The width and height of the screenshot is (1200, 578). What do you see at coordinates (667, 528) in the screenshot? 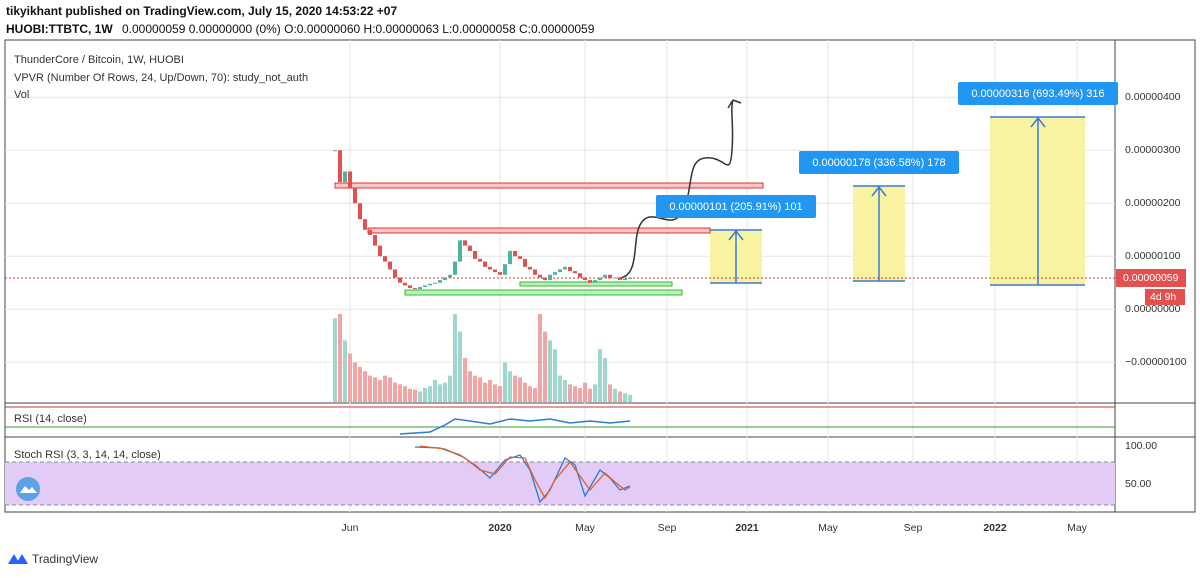
I see `x-tick-label: Sep` at bounding box center [667, 528].